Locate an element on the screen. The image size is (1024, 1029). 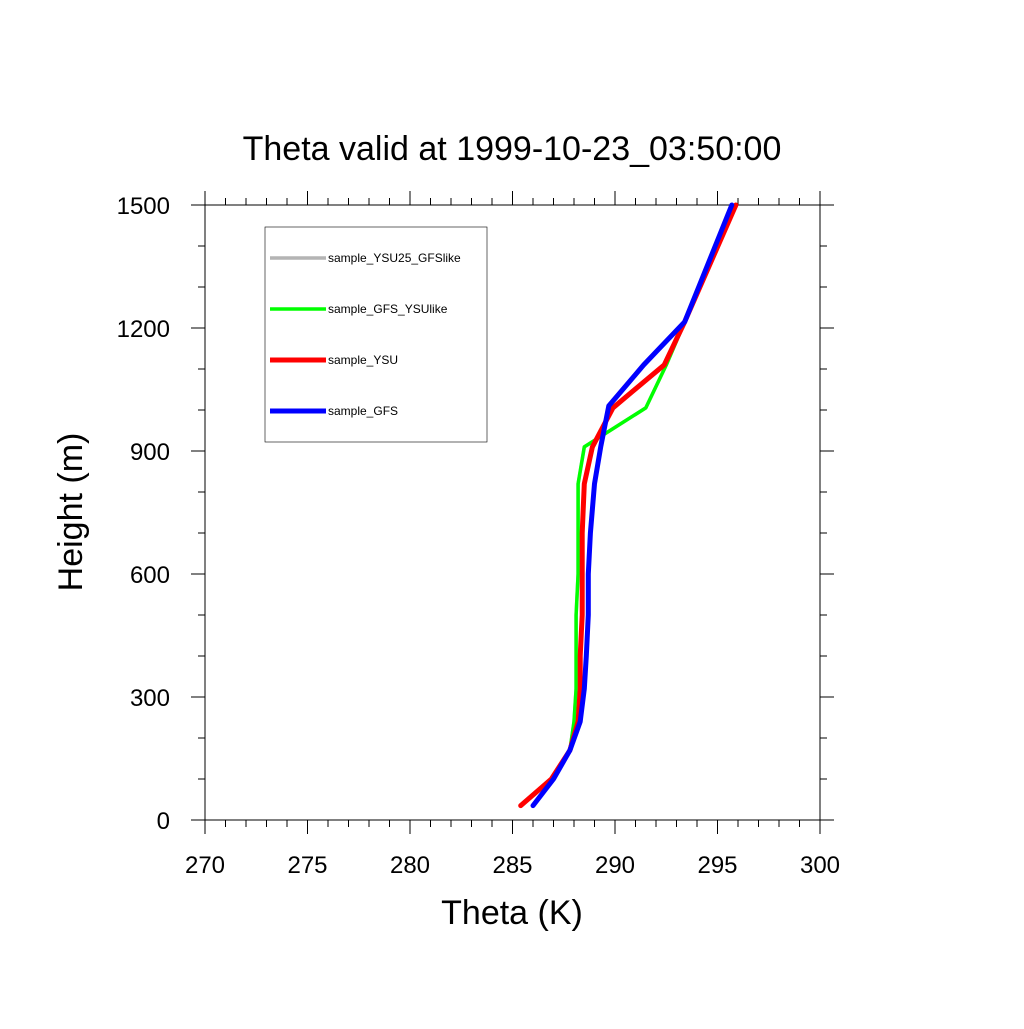
legend-box is located at coordinates (376, 334).